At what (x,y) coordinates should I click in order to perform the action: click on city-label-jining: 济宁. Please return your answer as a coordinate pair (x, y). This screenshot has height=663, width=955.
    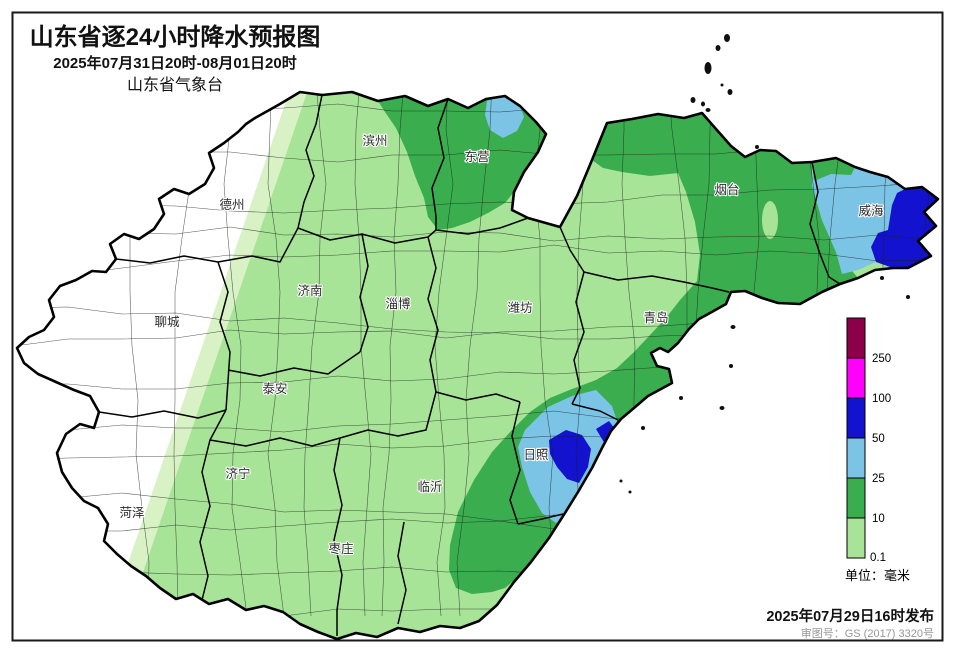
    Looking at the image, I should click on (237, 473).